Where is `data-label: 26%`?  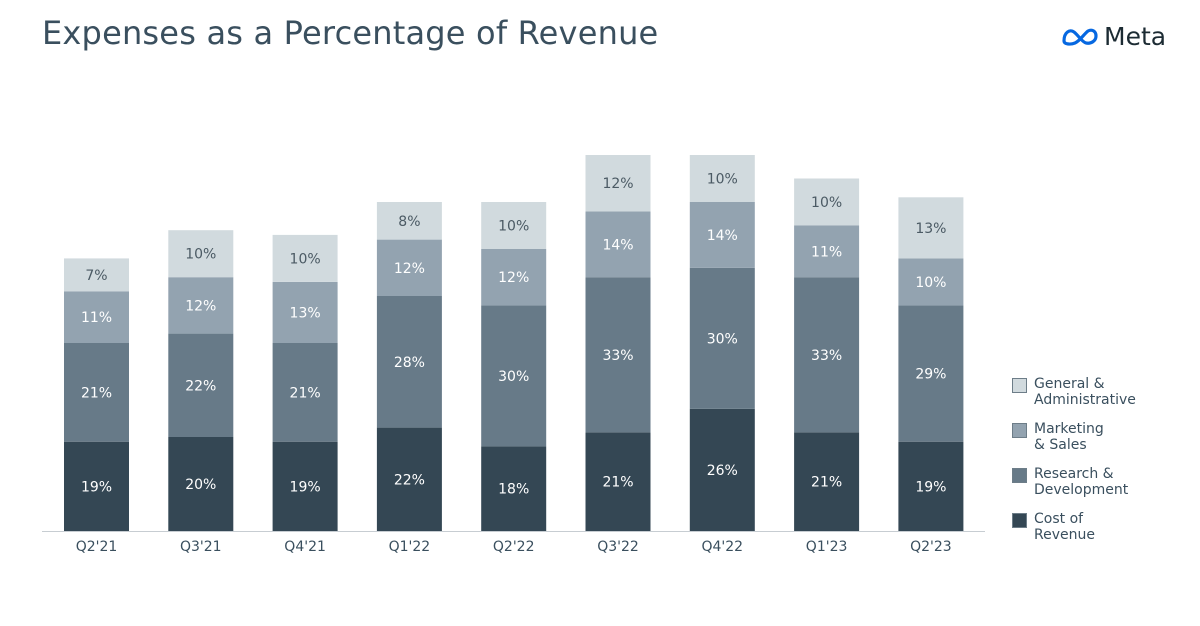 data-label: 26% is located at coordinates (722, 471).